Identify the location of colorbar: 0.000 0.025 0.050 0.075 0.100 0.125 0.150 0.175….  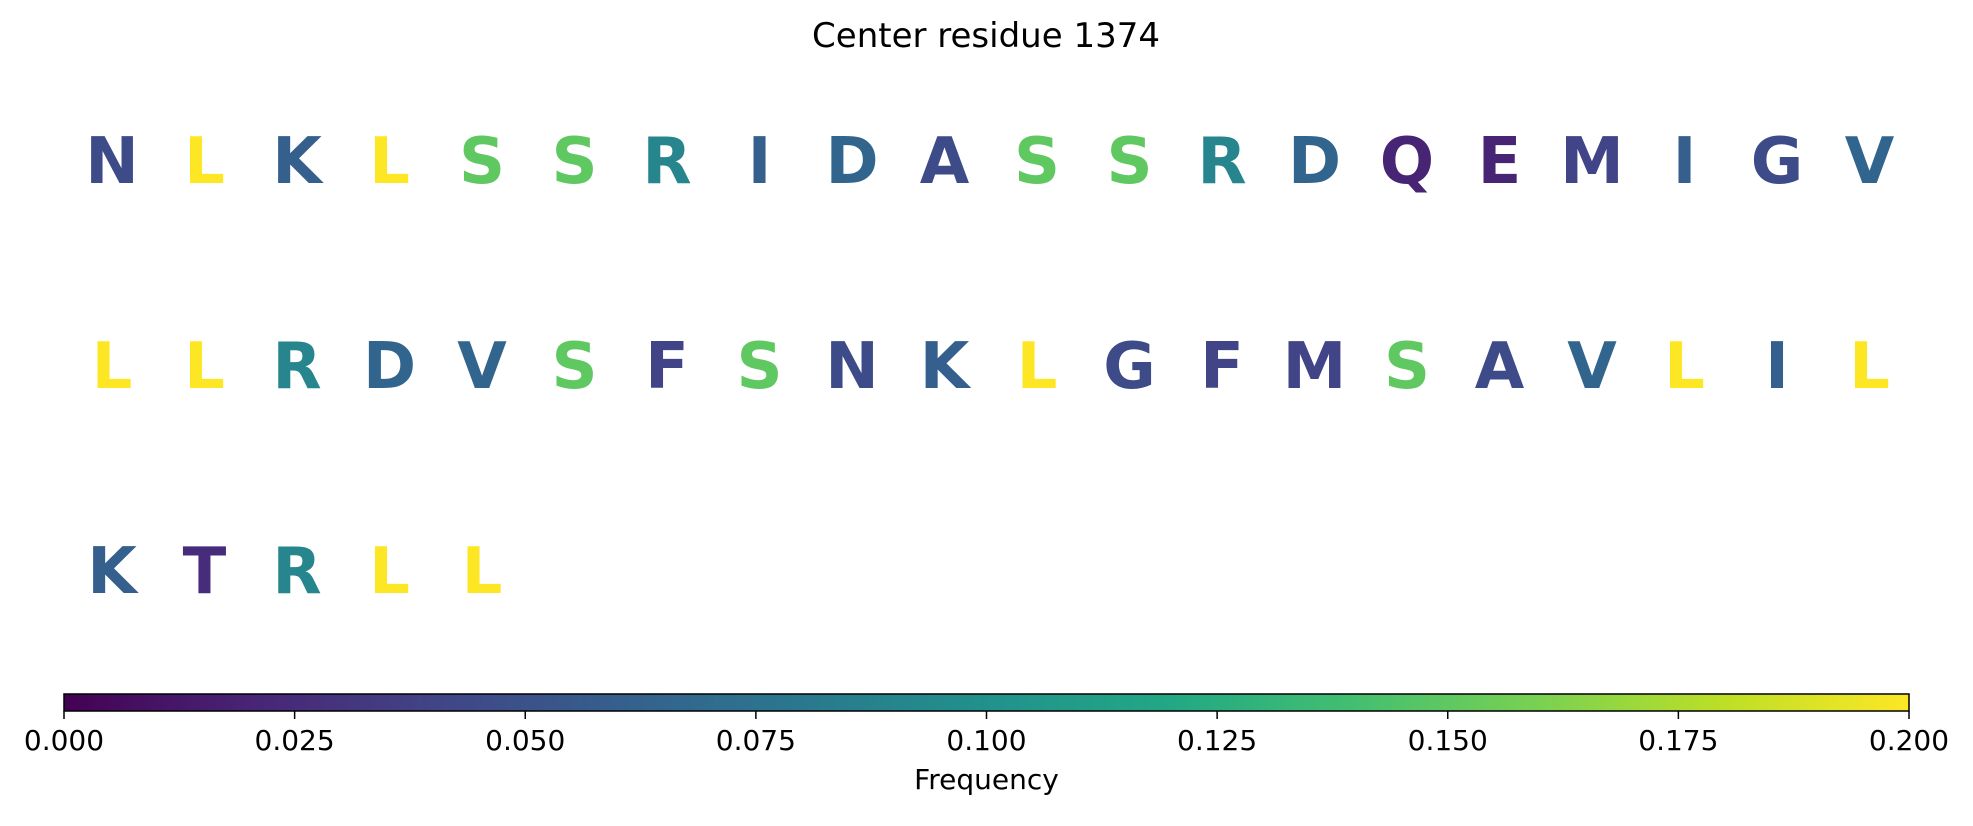
(986, 744).